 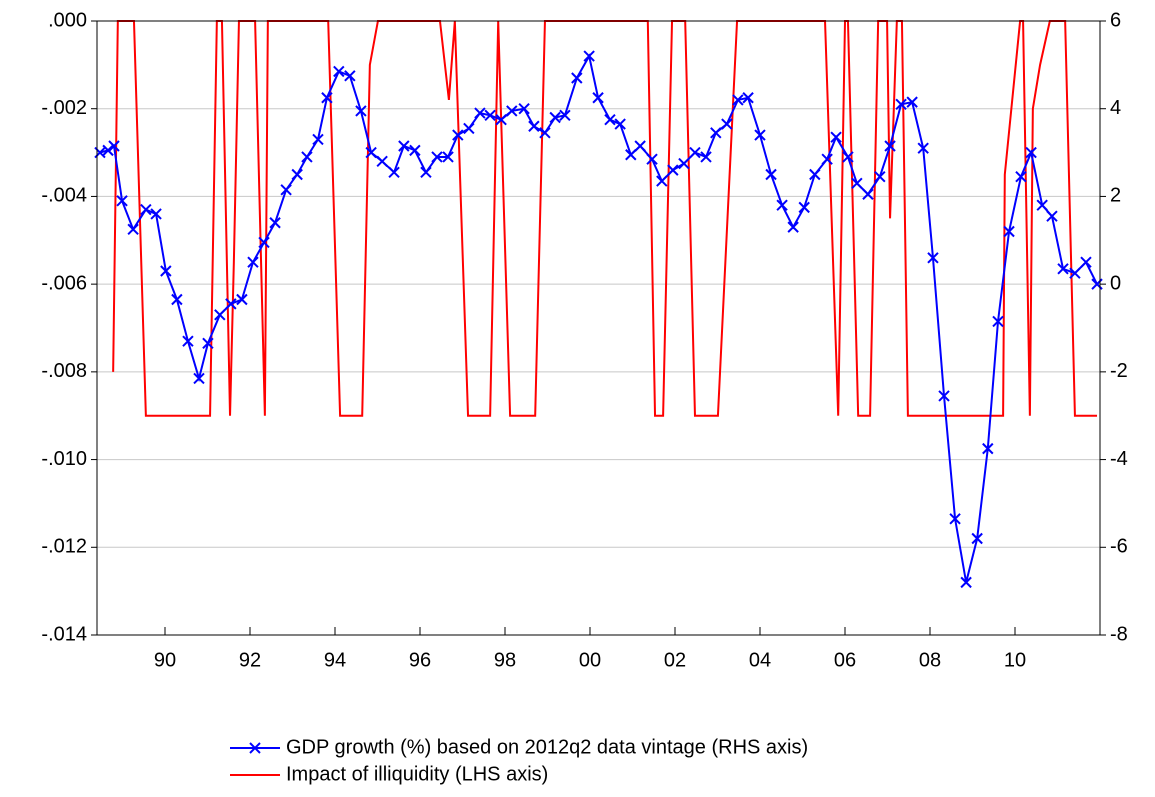 What do you see at coordinates (1115, 20) in the screenshot?
I see `y2-tick-label: 6` at bounding box center [1115, 20].